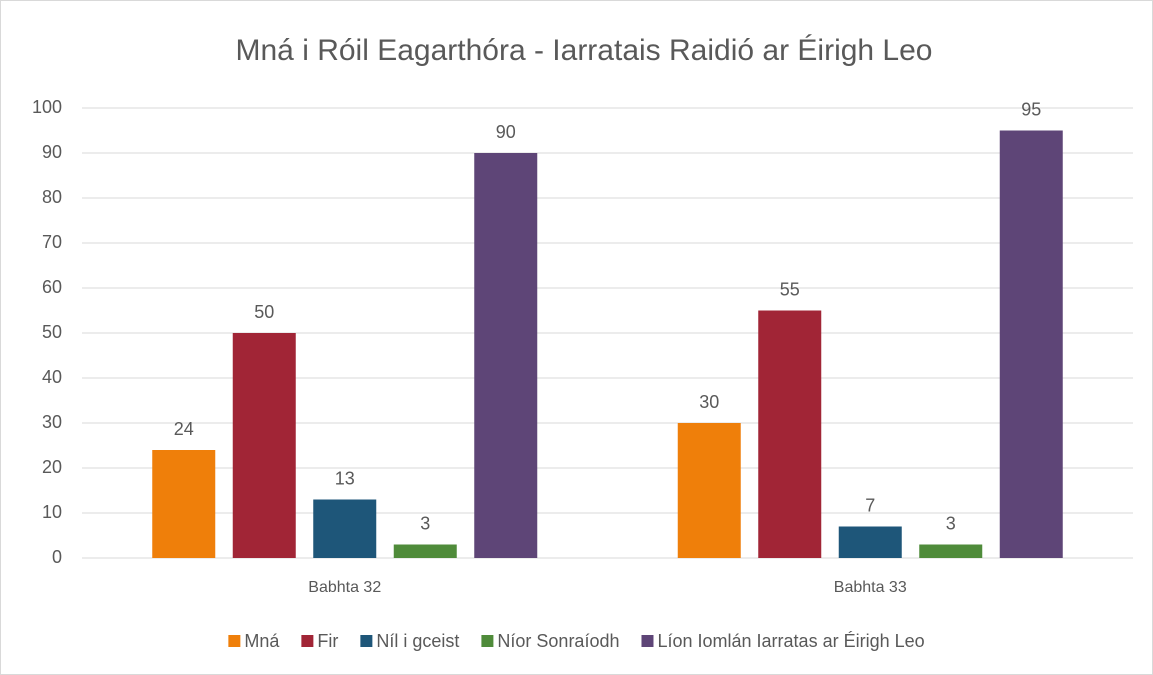  What do you see at coordinates (52, 197) in the screenshot?
I see `y-tick-label: 80` at bounding box center [52, 197].